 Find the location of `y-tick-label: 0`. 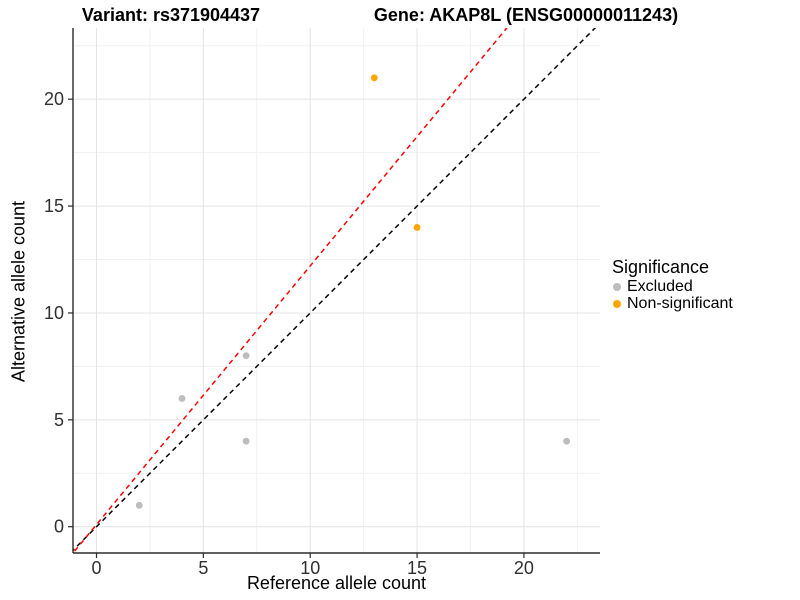

y-tick-label: 0 is located at coordinates (59, 527).